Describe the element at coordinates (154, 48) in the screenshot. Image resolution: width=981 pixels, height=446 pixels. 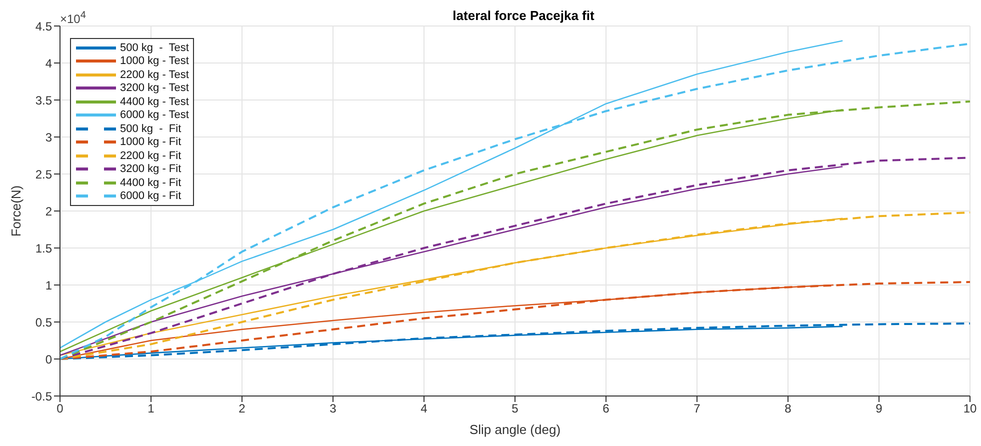
I see `legend-label: 500 kg - Test` at that location.